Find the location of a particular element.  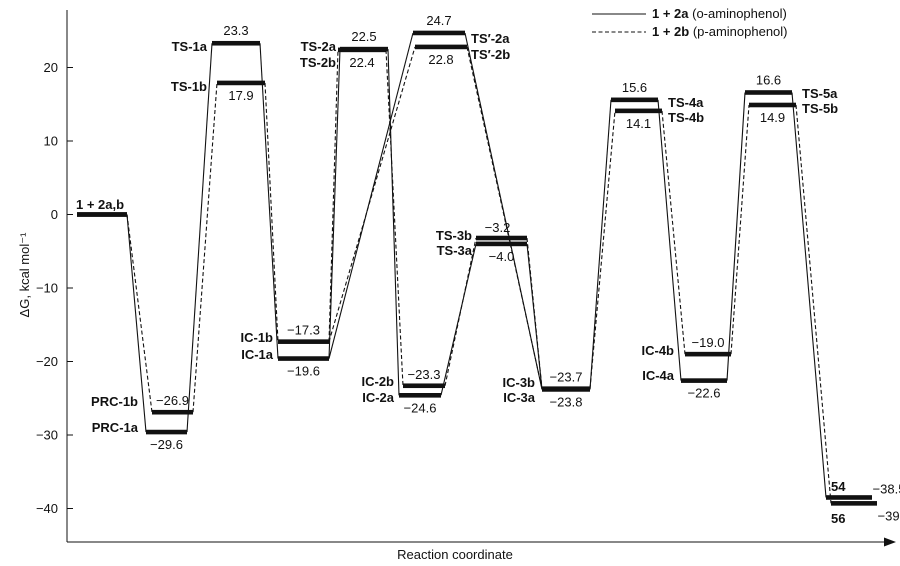

connector-line-series-b-branch is located at coordinates (372, 194).